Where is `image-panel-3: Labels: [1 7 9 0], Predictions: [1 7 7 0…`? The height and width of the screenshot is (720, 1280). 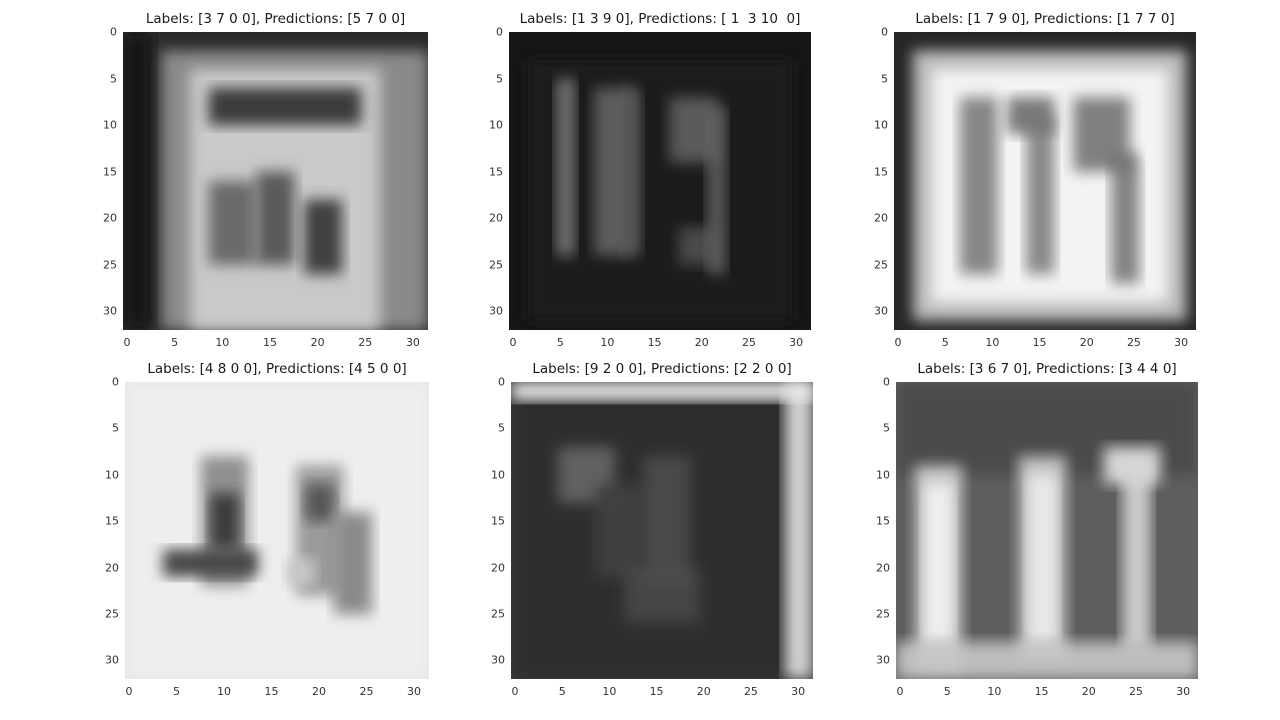 image-panel-3: Labels: [1 7 9 0], Predictions: [1 7 7 0… is located at coordinates (1035, 180).